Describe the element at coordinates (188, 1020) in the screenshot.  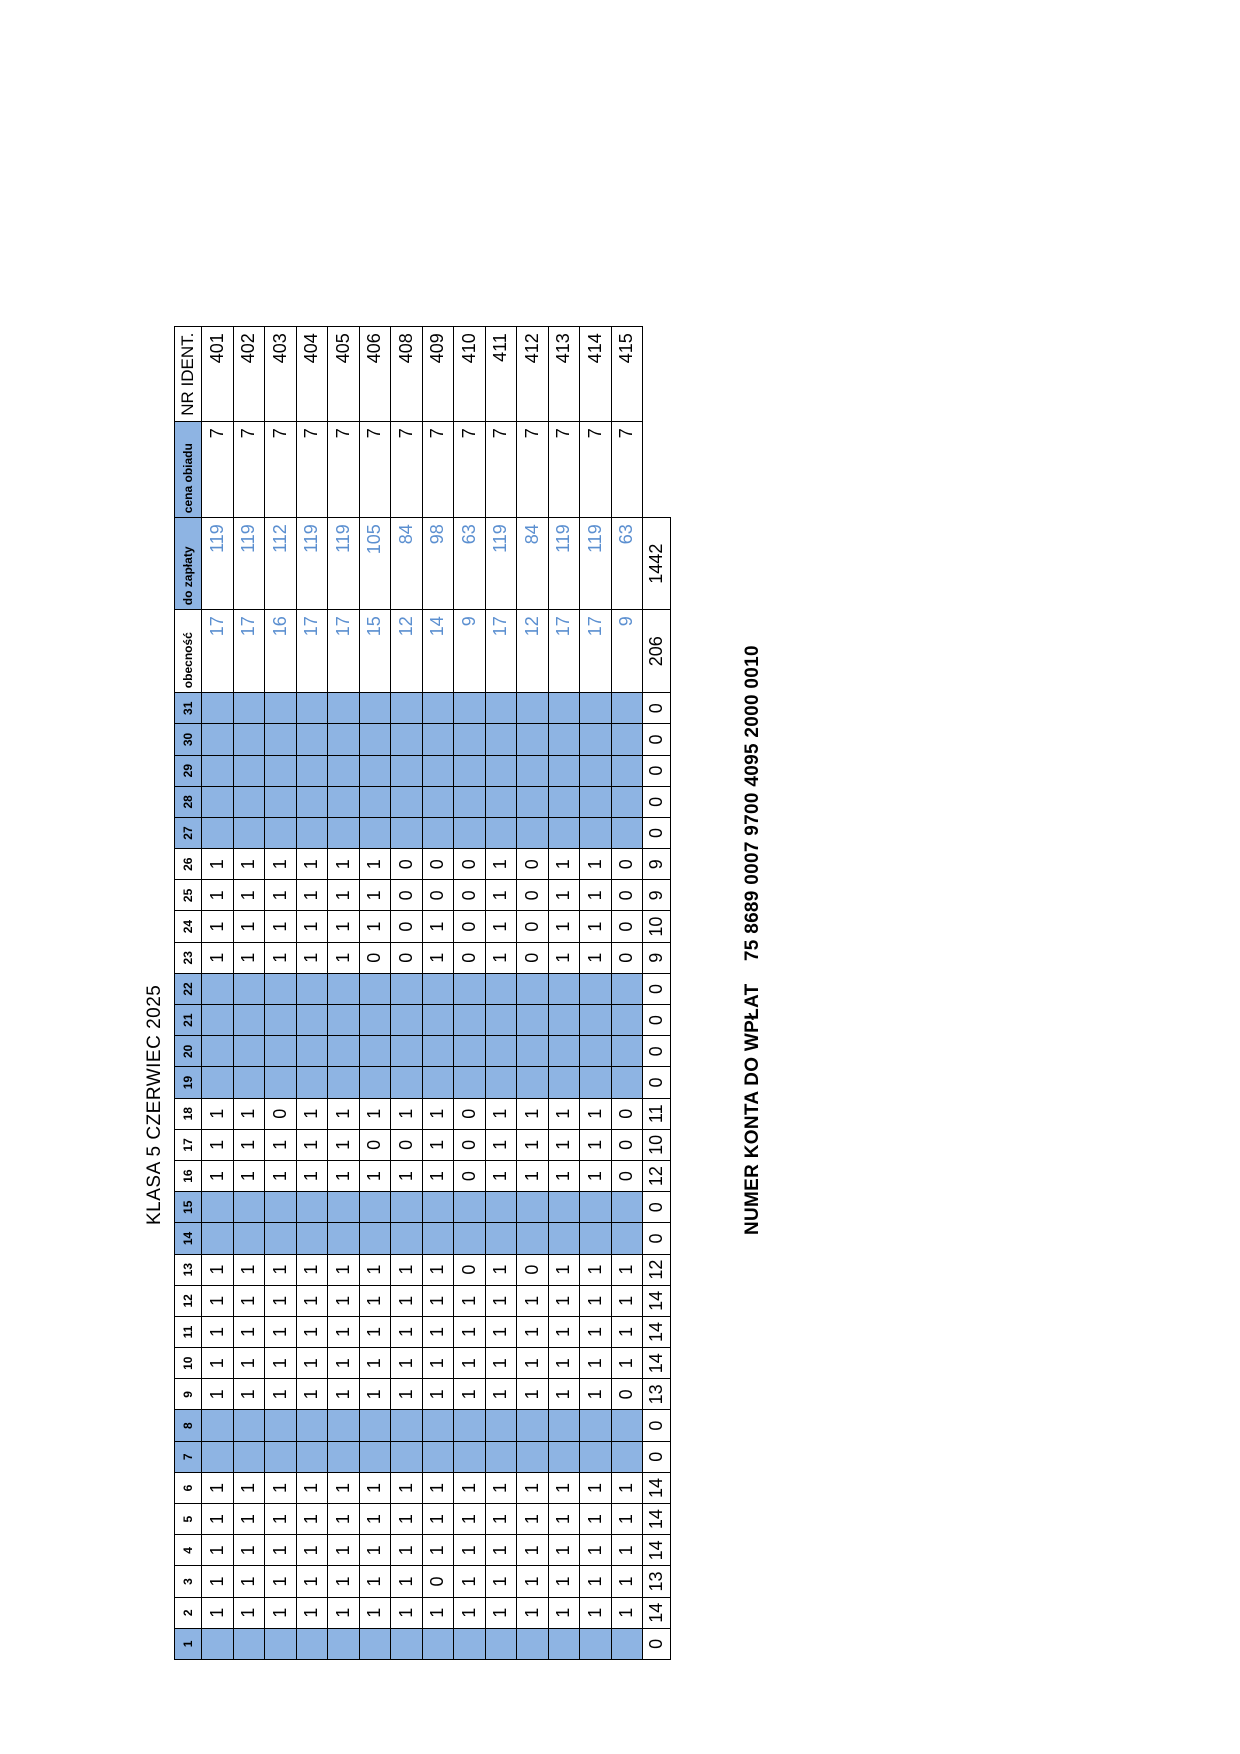
I see `day-header: 21` at that location.